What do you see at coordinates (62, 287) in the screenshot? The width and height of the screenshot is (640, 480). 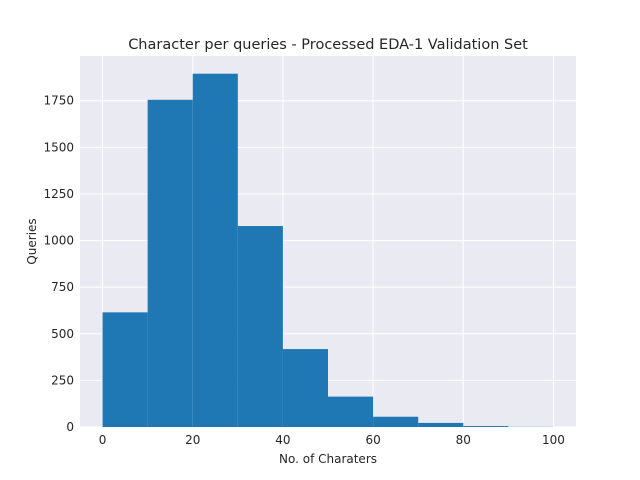 I see `y-tick-label: 750` at bounding box center [62, 287].